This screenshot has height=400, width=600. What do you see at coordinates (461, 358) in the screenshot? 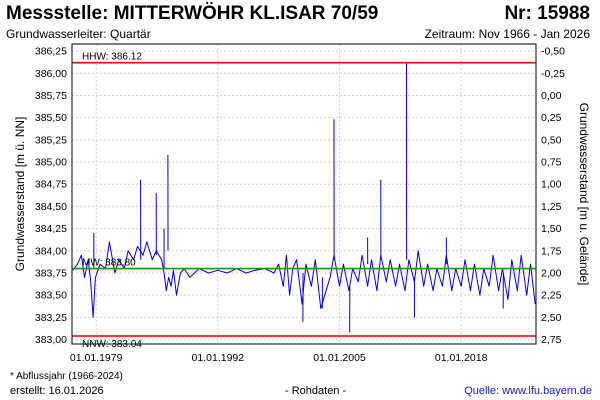
I see `x-tick-label: 01.01.2018` at bounding box center [461, 358].